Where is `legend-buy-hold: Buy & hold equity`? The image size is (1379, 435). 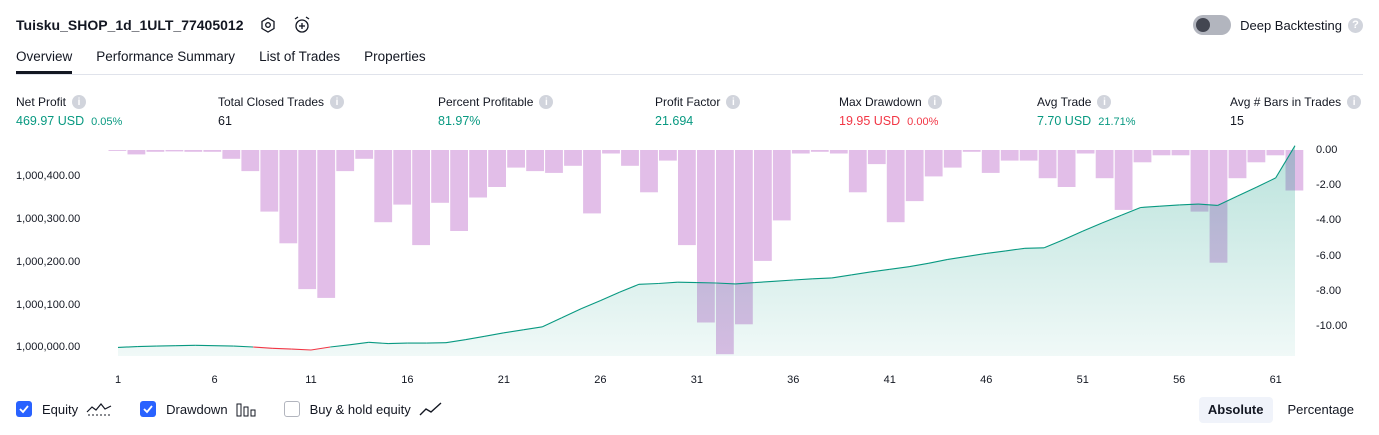
legend-buy-hold: Buy & hold equity is located at coordinates (363, 409).